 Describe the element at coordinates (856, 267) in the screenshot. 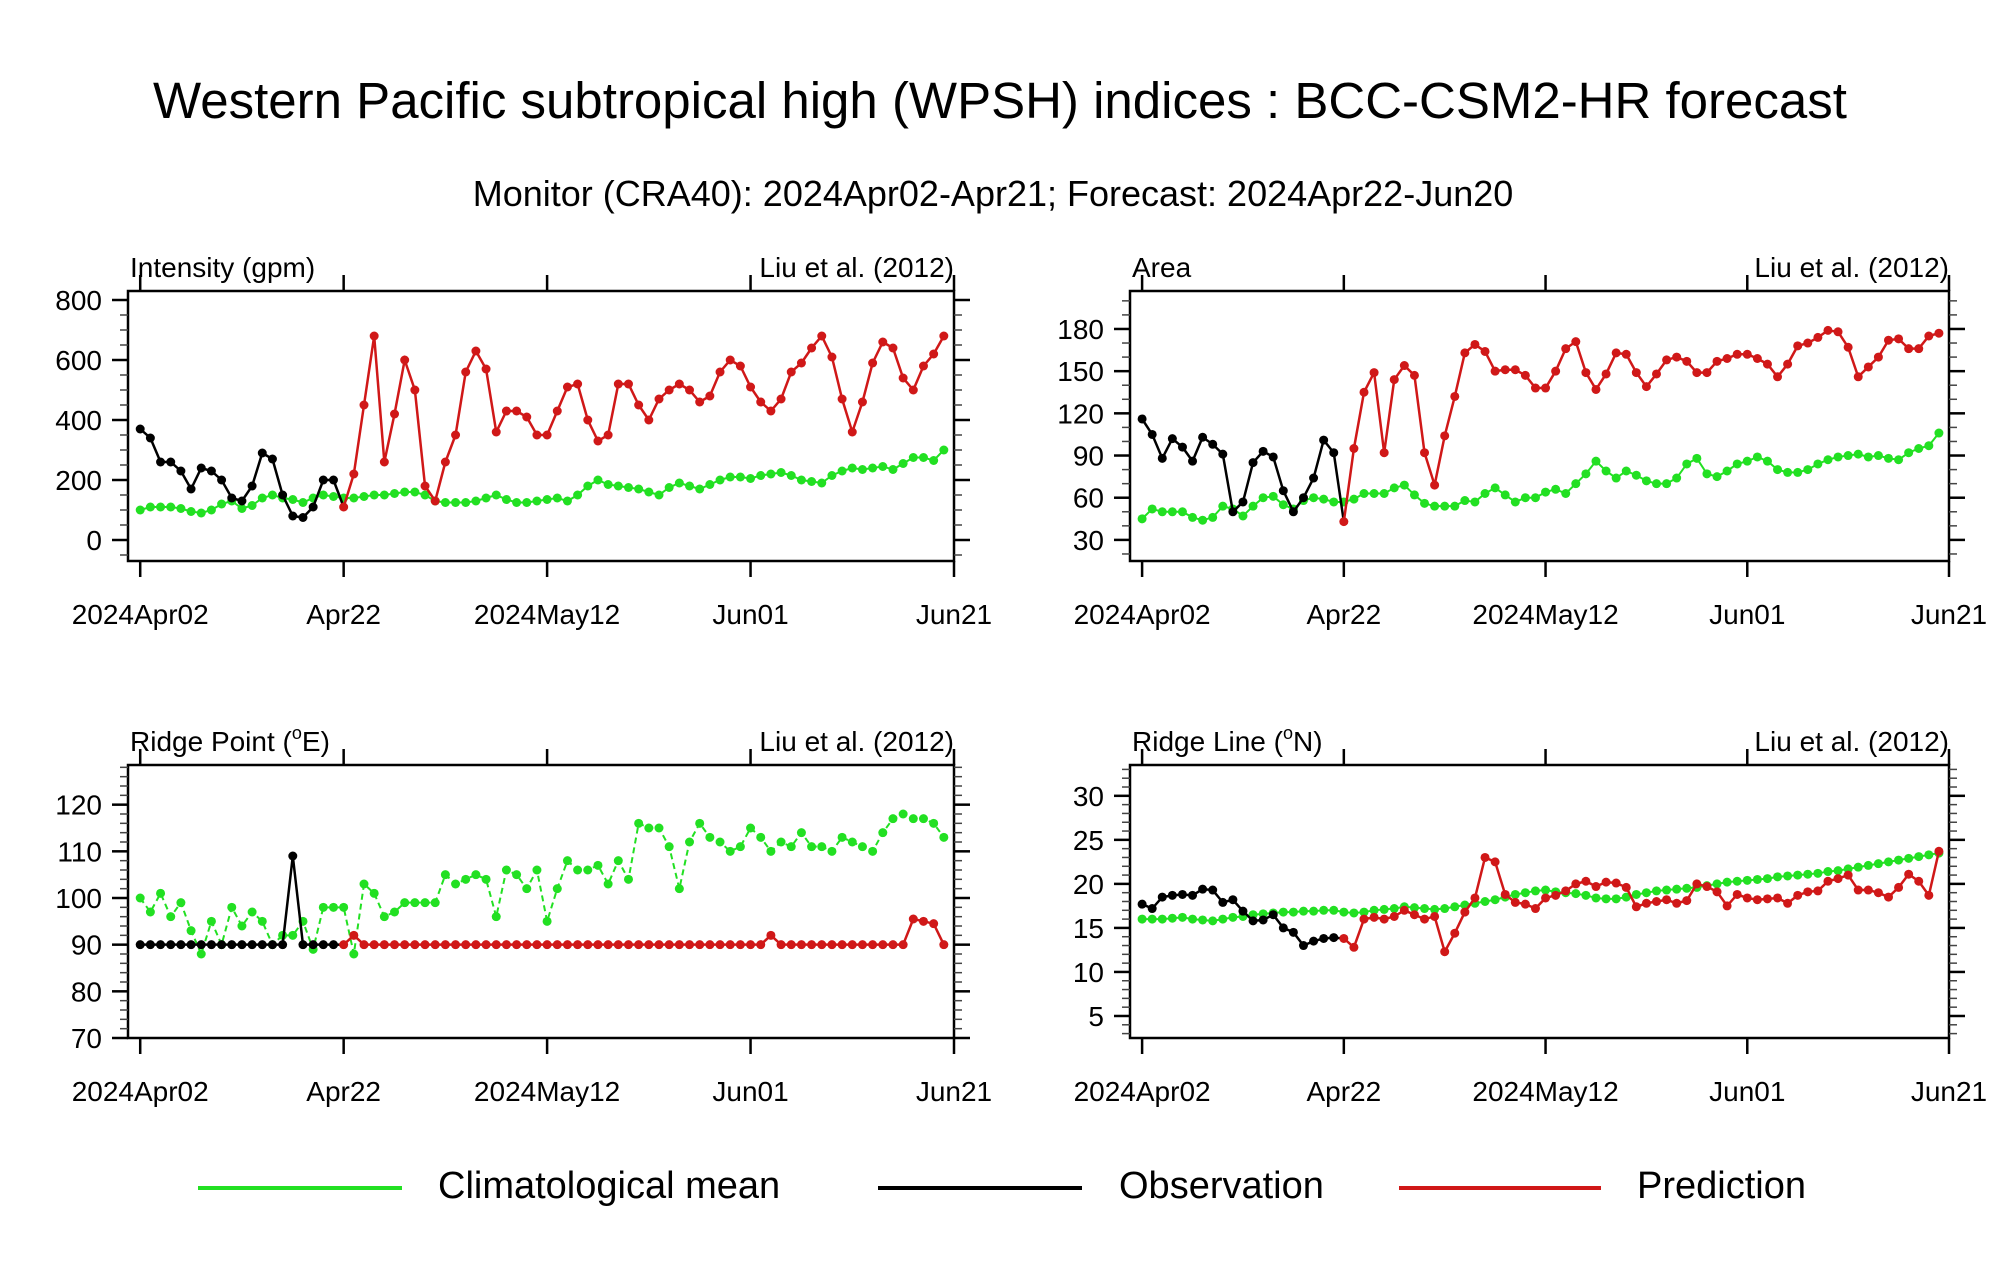

I see `panel-credit: Liu et al. (2012)` at that location.